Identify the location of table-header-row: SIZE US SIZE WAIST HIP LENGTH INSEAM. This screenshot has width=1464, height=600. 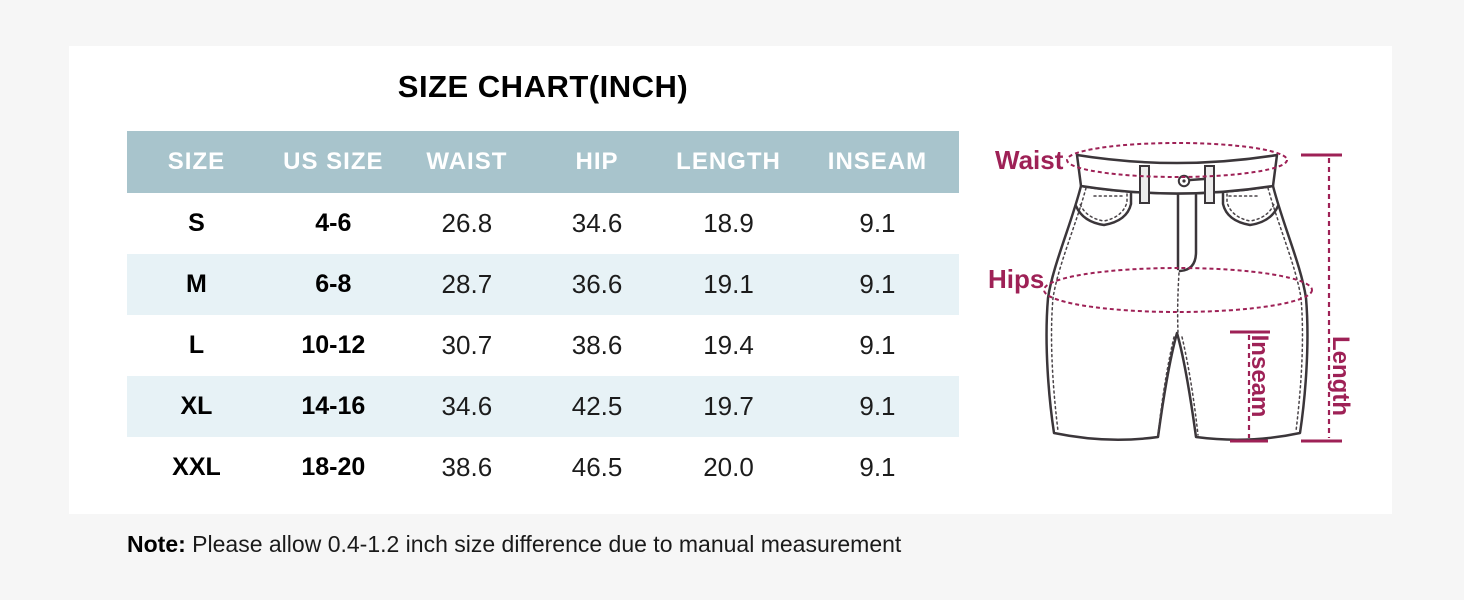
(543, 162).